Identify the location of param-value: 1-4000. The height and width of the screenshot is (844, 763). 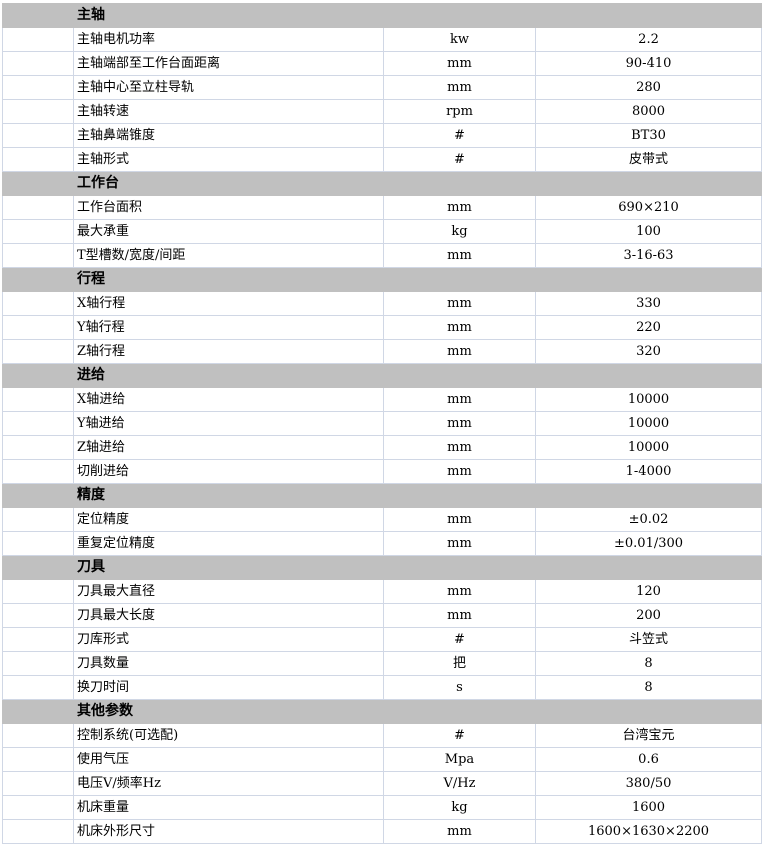
(648, 471).